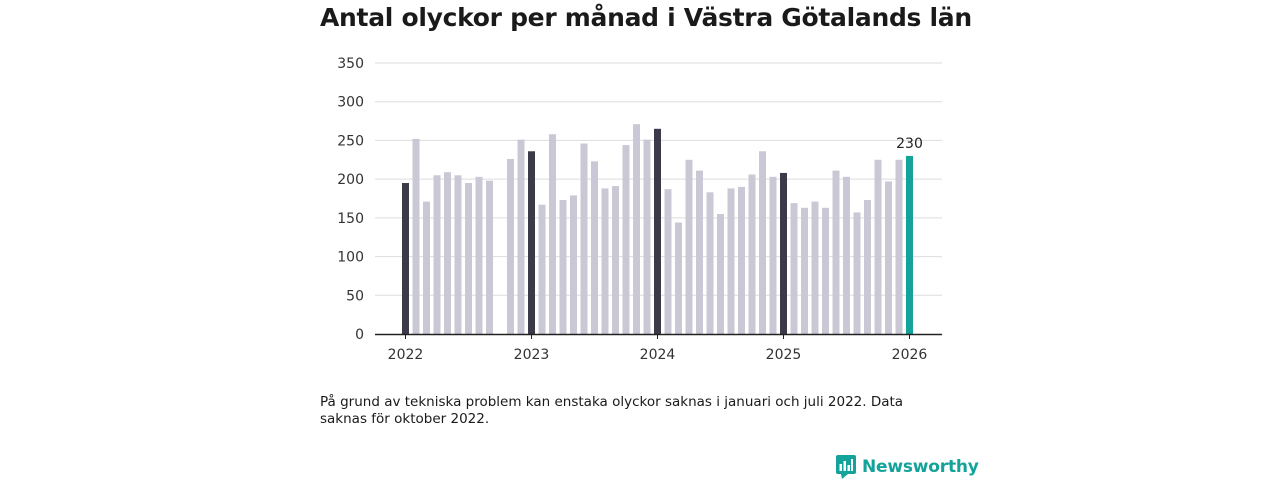  What do you see at coordinates (350, 141) in the screenshot?
I see `y-tick-label-250: 250` at bounding box center [350, 141].